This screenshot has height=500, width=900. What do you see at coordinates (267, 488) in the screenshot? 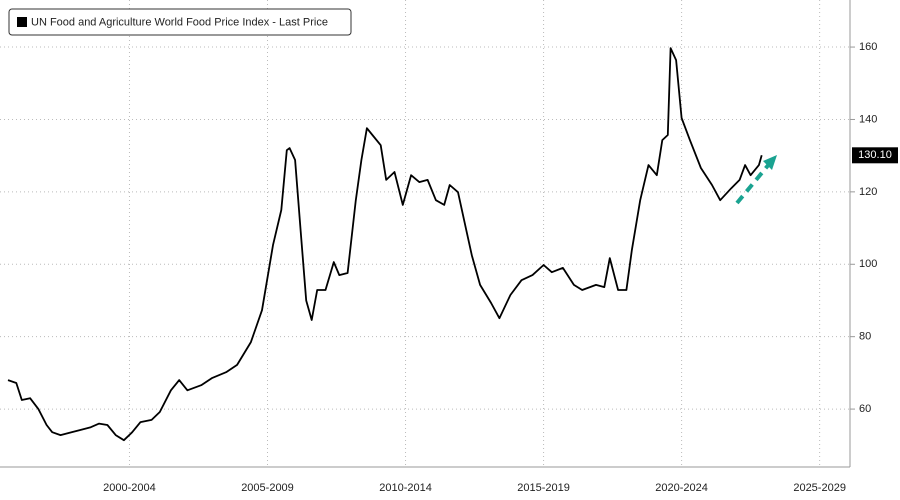
I see `x-tick-label: 2005-2009` at bounding box center [267, 488].